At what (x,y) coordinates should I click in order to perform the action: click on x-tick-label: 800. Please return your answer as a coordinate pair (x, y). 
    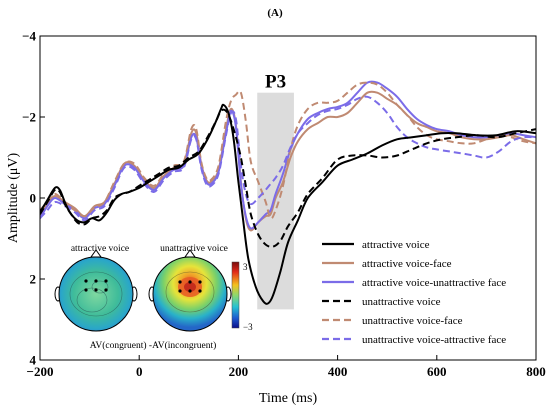
    Looking at the image, I should click on (536, 371).